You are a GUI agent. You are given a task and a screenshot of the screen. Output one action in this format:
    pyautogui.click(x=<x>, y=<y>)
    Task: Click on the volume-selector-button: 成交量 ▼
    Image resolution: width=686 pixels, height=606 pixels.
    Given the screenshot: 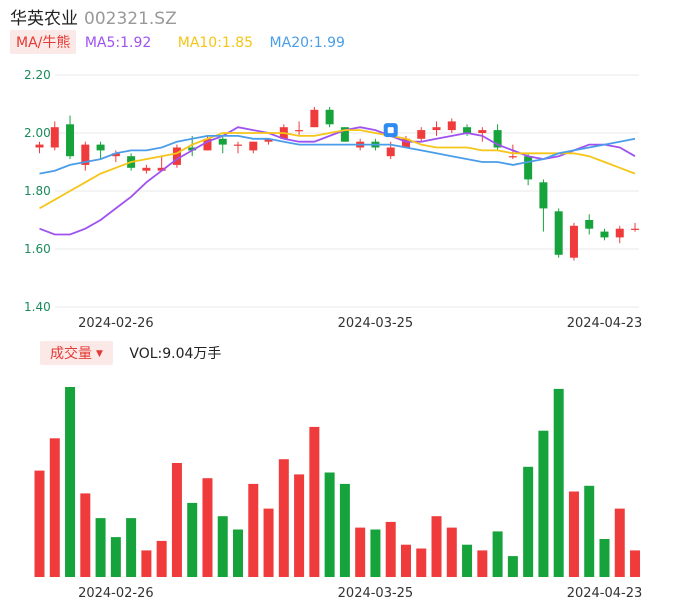 What is the action you would take?
    pyautogui.click(x=76, y=353)
    